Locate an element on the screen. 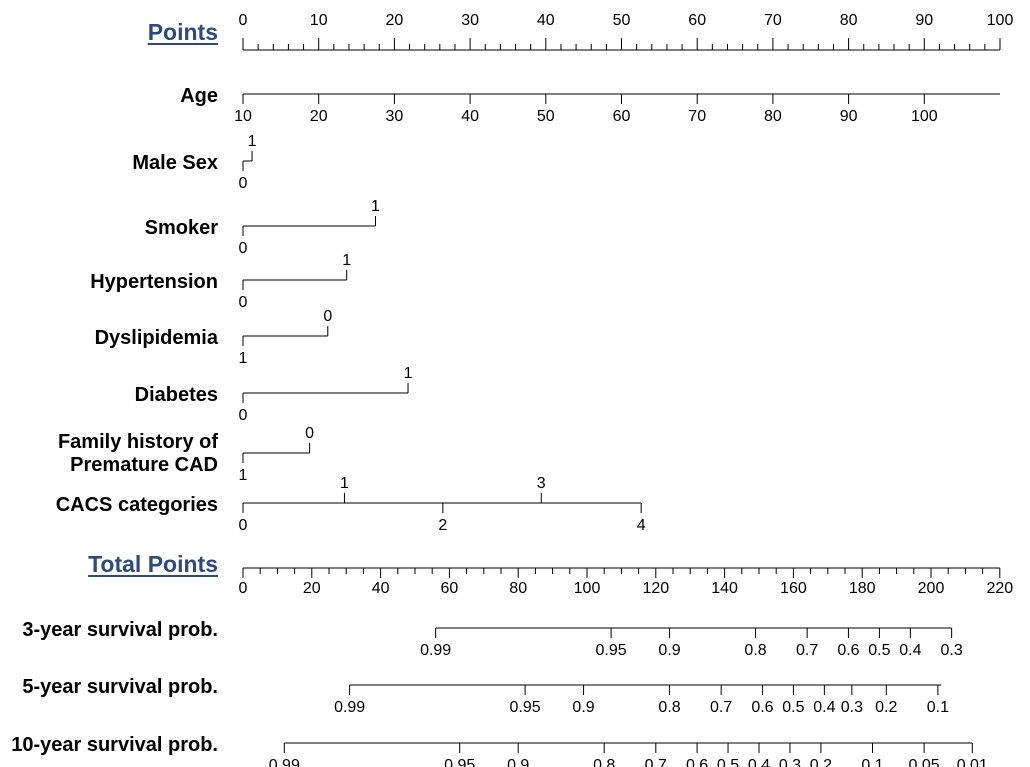 This screenshot has height=767, width=1030. age-label: Age is located at coordinates (199, 96).